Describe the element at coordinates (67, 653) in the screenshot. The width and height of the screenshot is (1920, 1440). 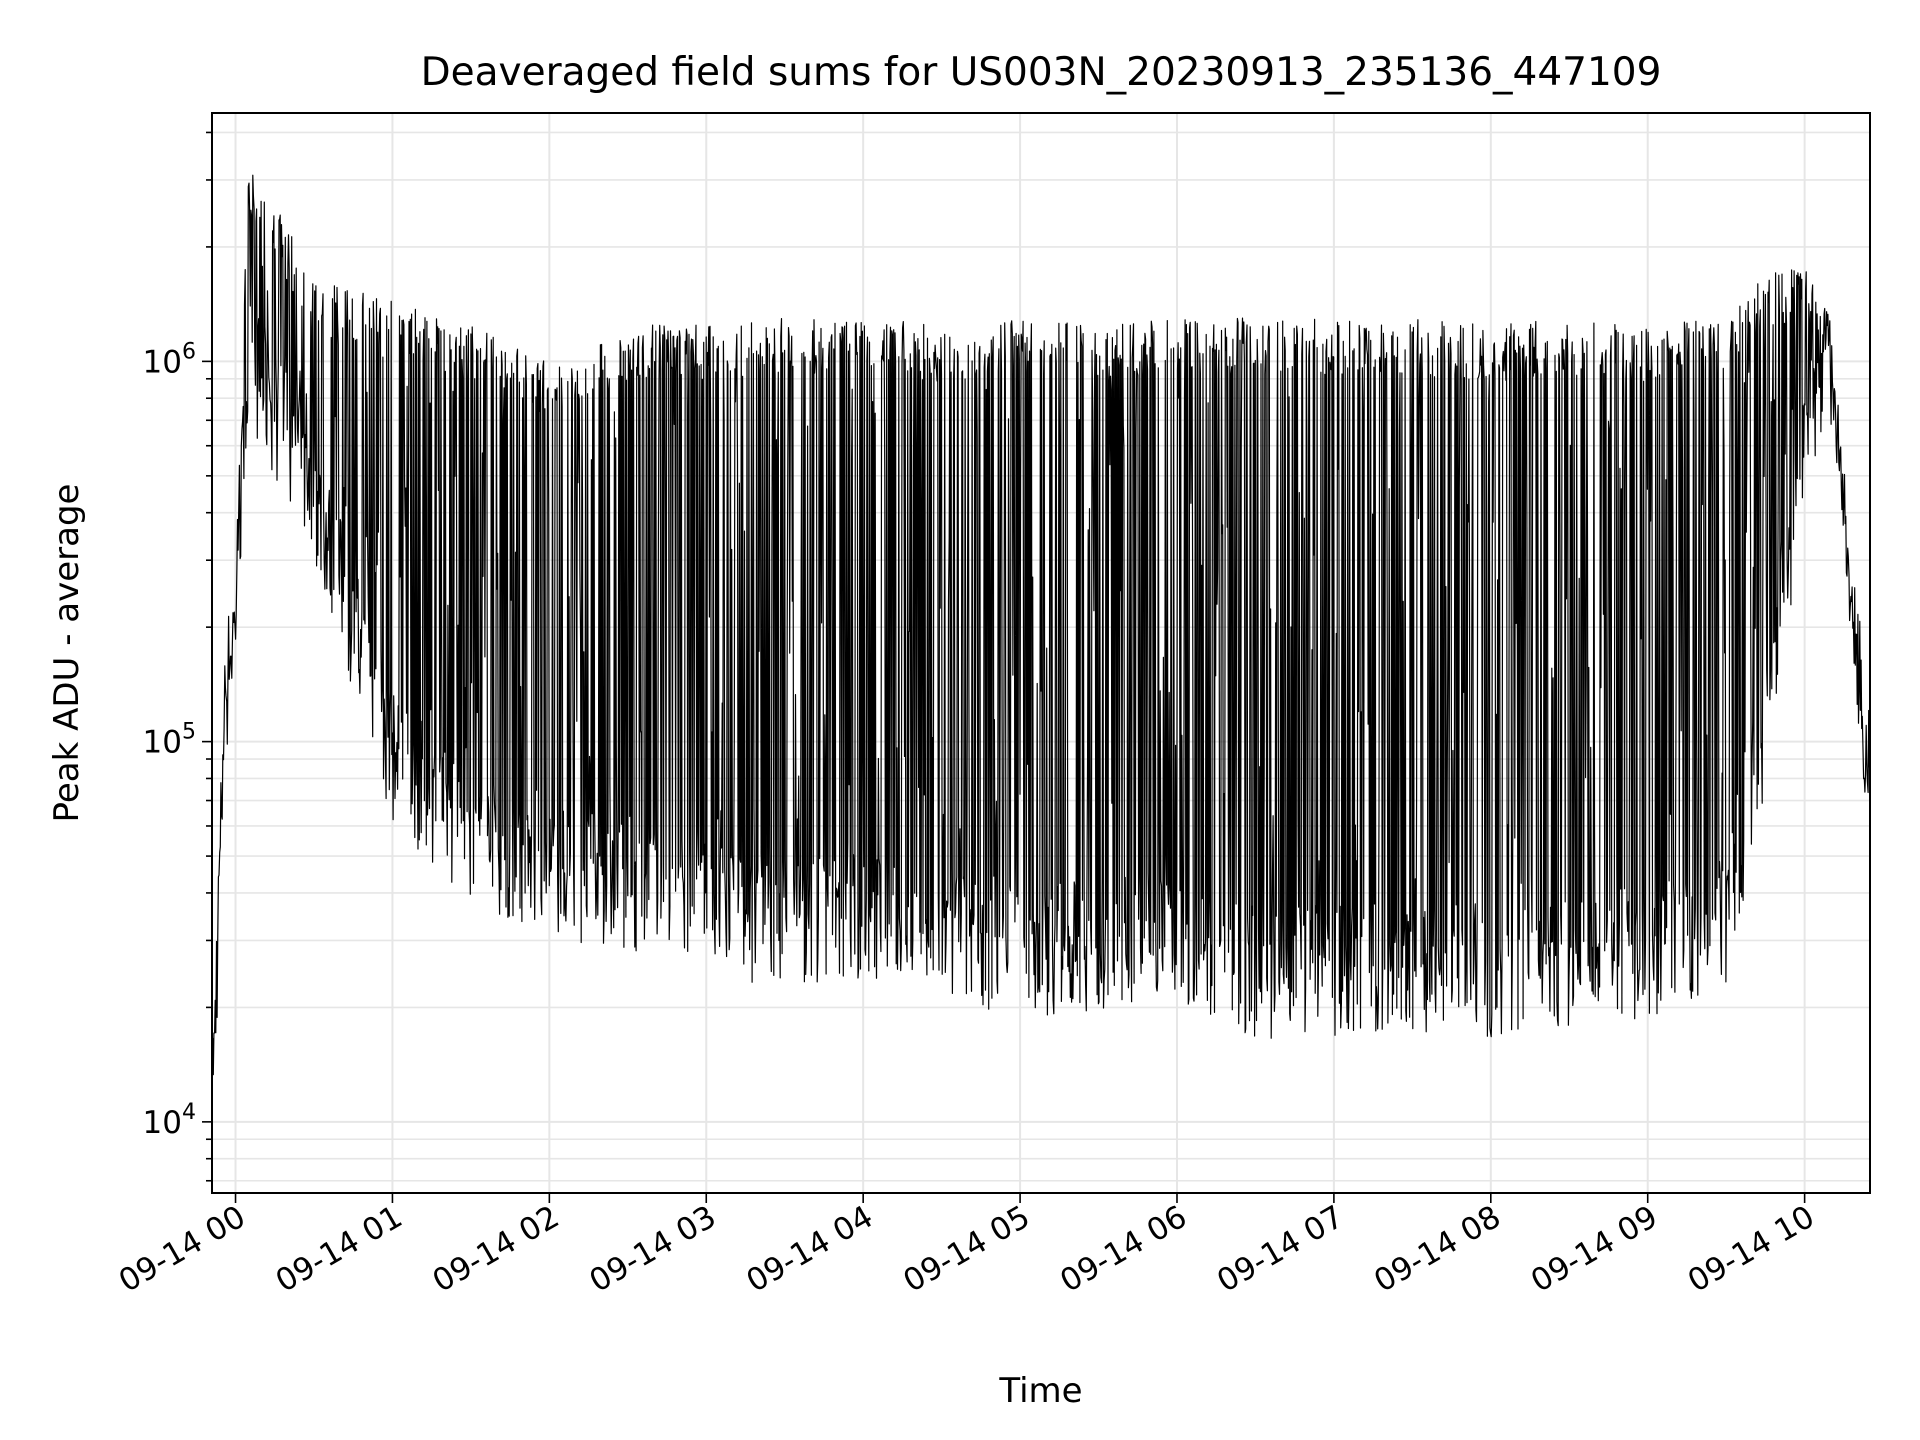
I see `y-axis-label: Peak ADU - average` at that location.